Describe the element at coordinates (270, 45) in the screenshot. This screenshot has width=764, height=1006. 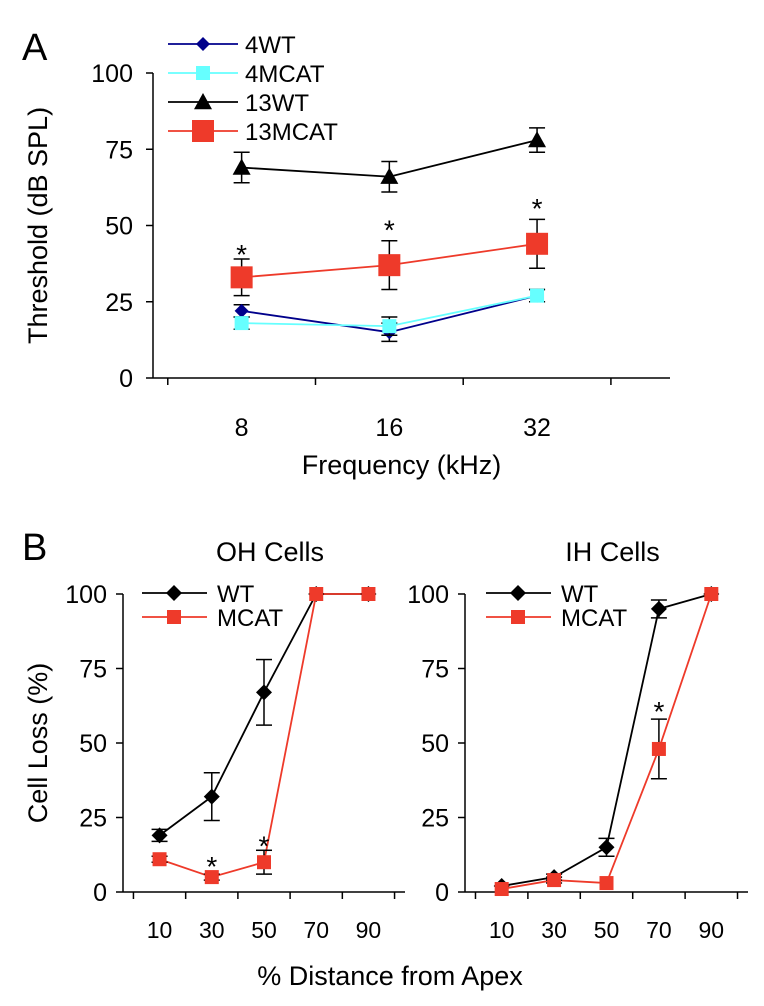
I see `legend-label-4WT: 4WT` at that location.